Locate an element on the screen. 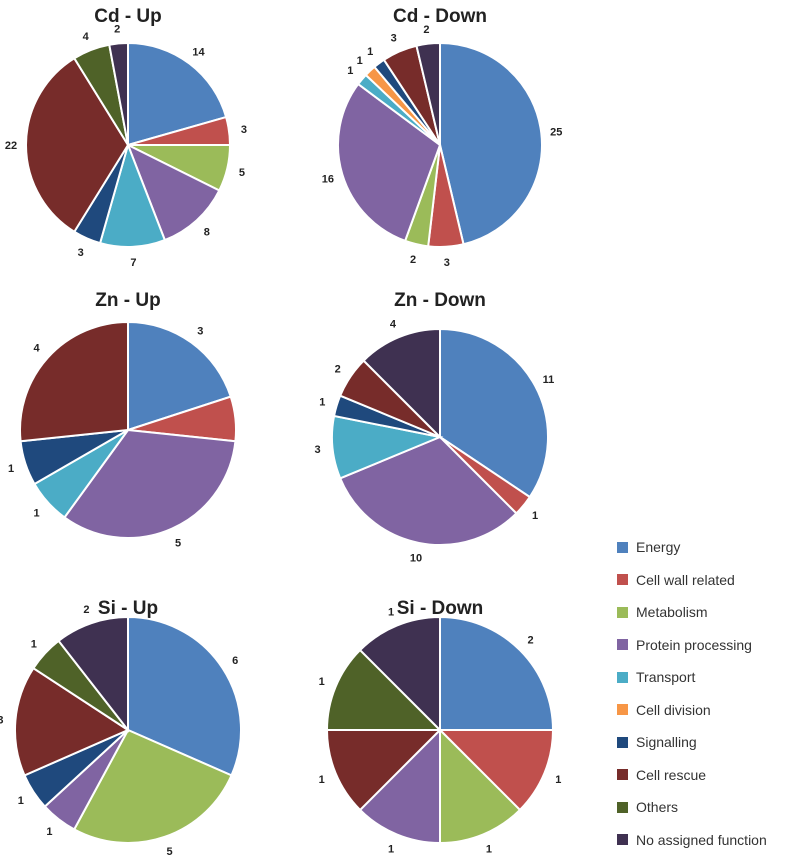 The image size is (787, 862). data-label: 16 is located at coordinates (328, 180).